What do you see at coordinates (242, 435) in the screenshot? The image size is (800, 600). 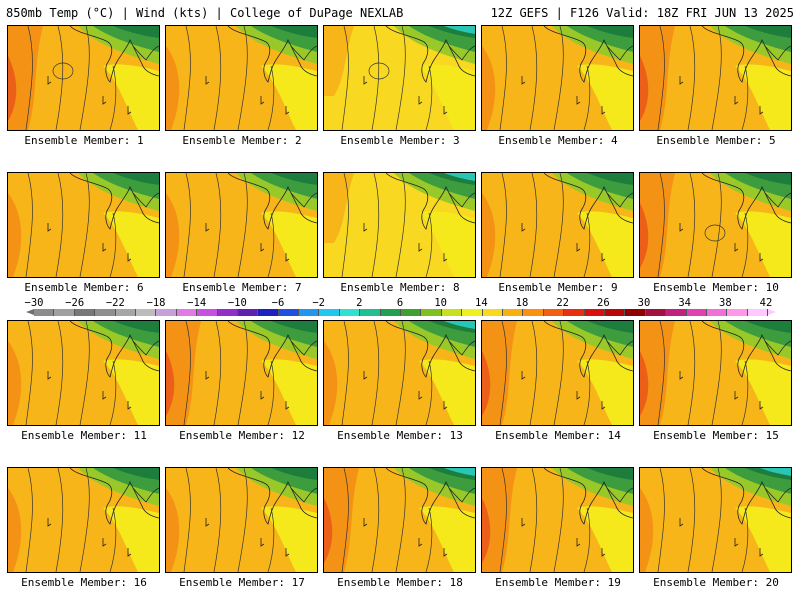 I see `ensemble-member-label: Ensemble Member: 12` at bounding box center [242, 435].